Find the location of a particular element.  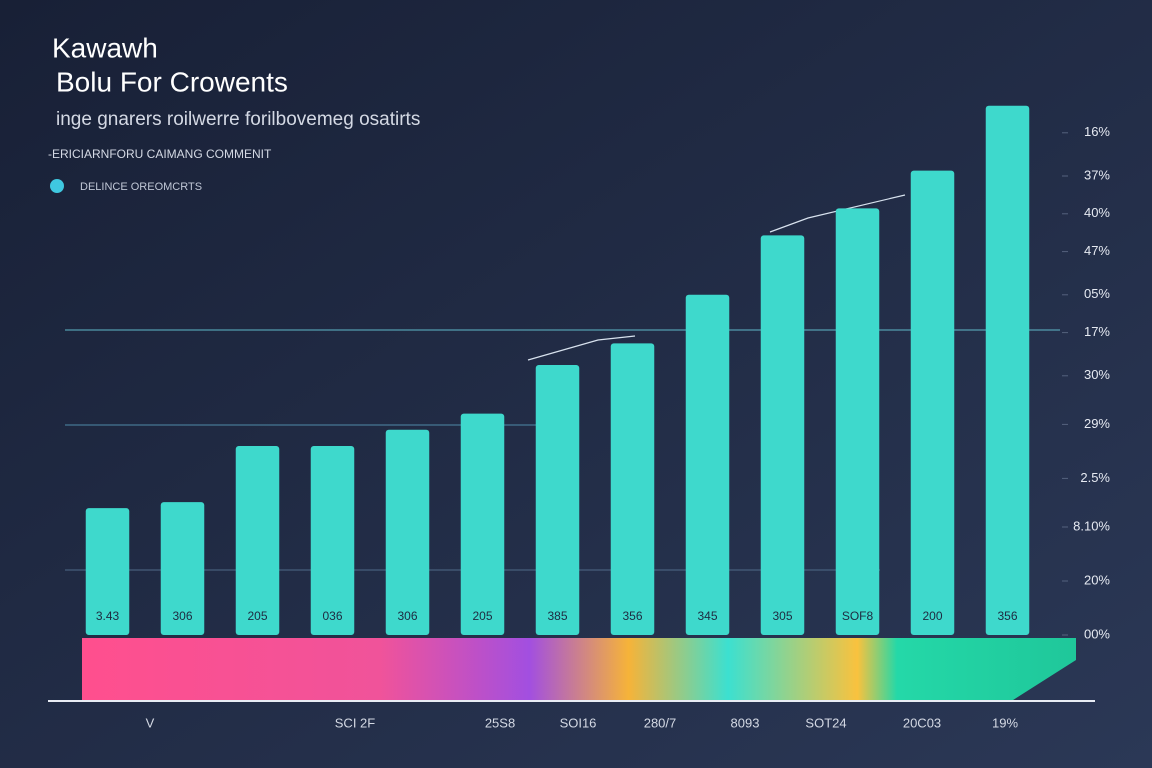

timeline-label: 8093 is located at coordinates (745, 722).